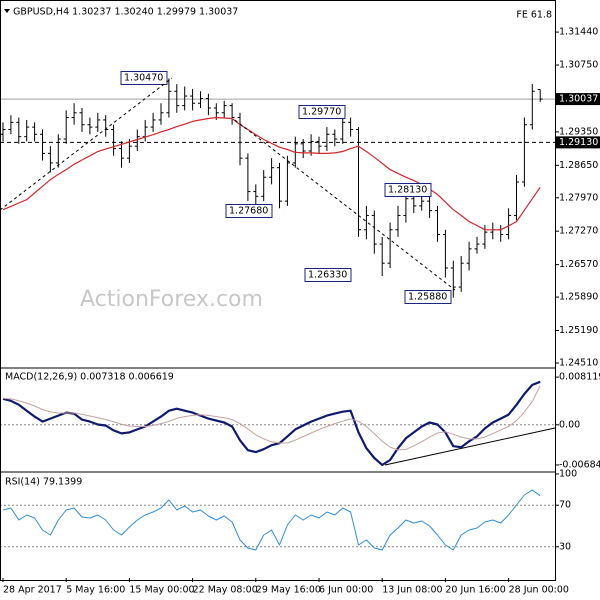  What do you see at coordinates (32, 590) in the screenshot?
I see `x-tick-label: 28 Apr 2017` at bounding box center [32, 590].